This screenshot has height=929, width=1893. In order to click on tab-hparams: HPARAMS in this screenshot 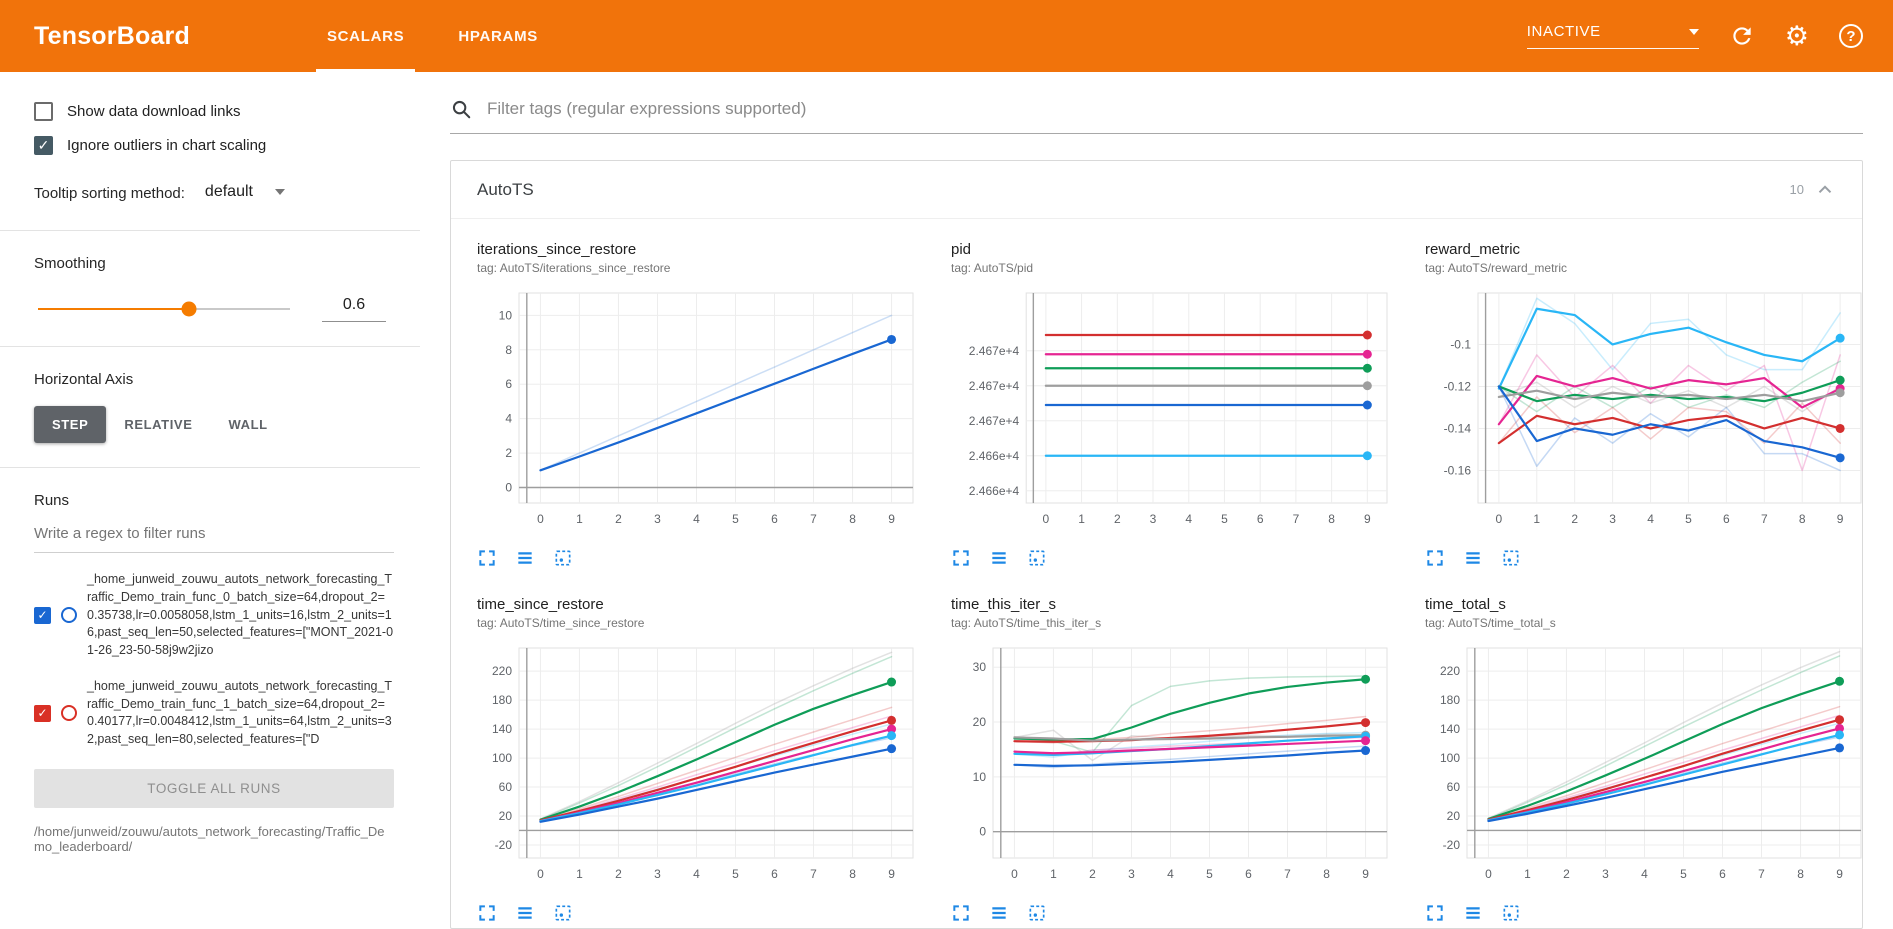, I will do `click(498, 36)`.